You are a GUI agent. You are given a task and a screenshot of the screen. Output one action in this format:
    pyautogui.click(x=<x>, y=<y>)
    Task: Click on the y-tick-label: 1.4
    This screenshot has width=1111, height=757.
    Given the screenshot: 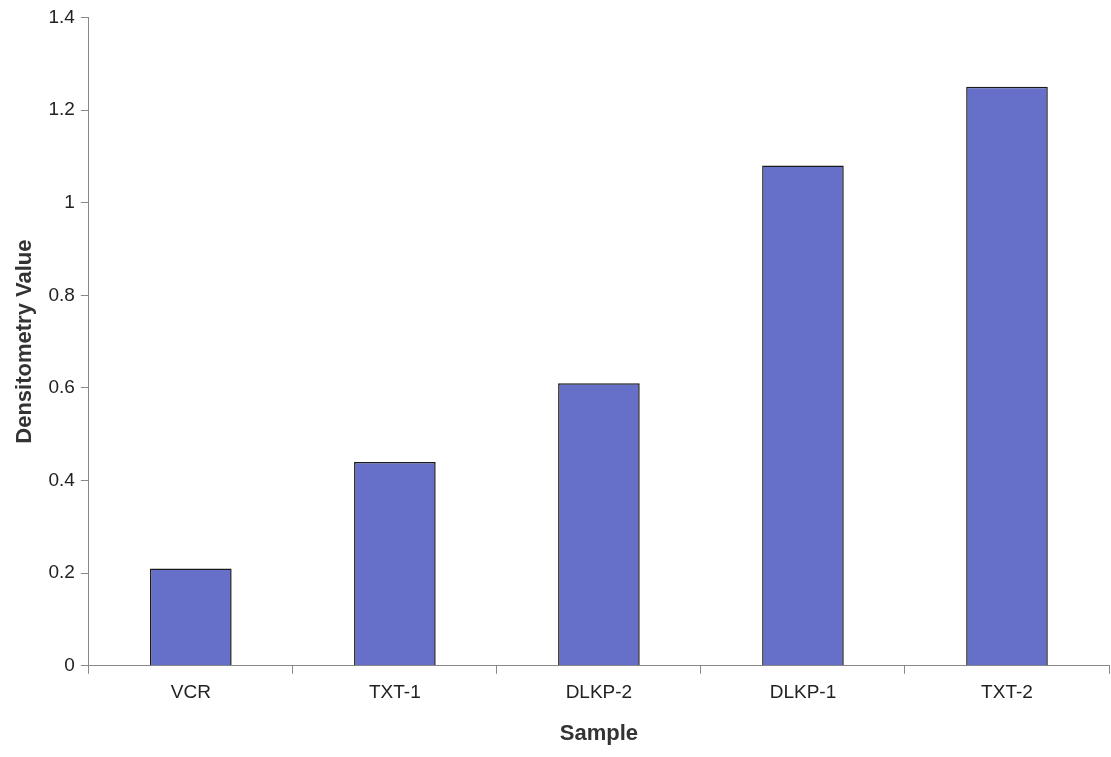 What is the action you would take?
    pyautogui.click(x=62, y=16)
    